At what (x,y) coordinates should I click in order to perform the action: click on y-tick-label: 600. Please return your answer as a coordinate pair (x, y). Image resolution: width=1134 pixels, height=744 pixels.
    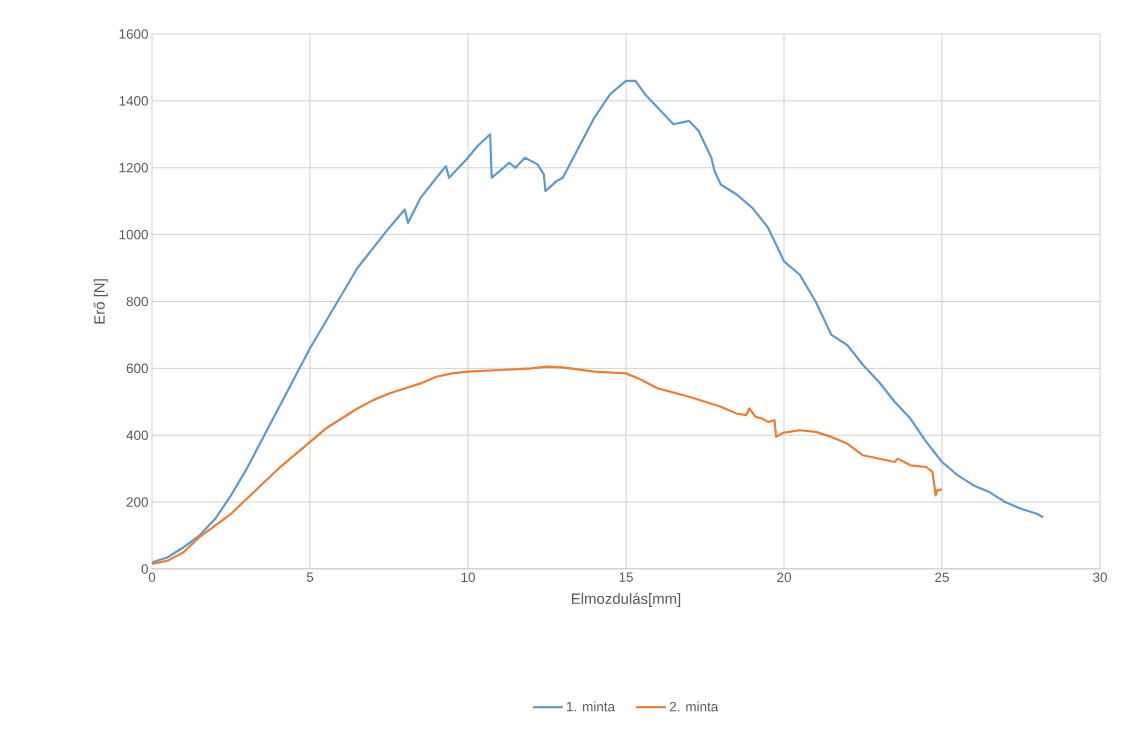
    Looking at the image, I should click on (137, 368).